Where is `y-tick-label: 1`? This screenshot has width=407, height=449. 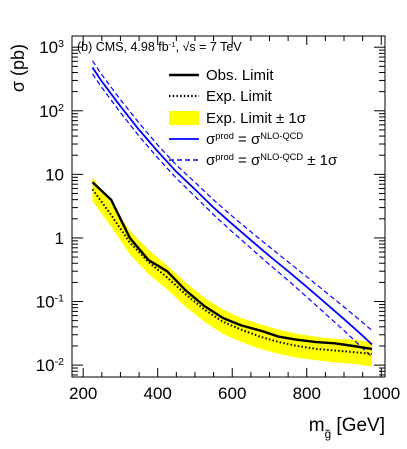
y-tick-label: 1 is located at coordinates (59, 238).